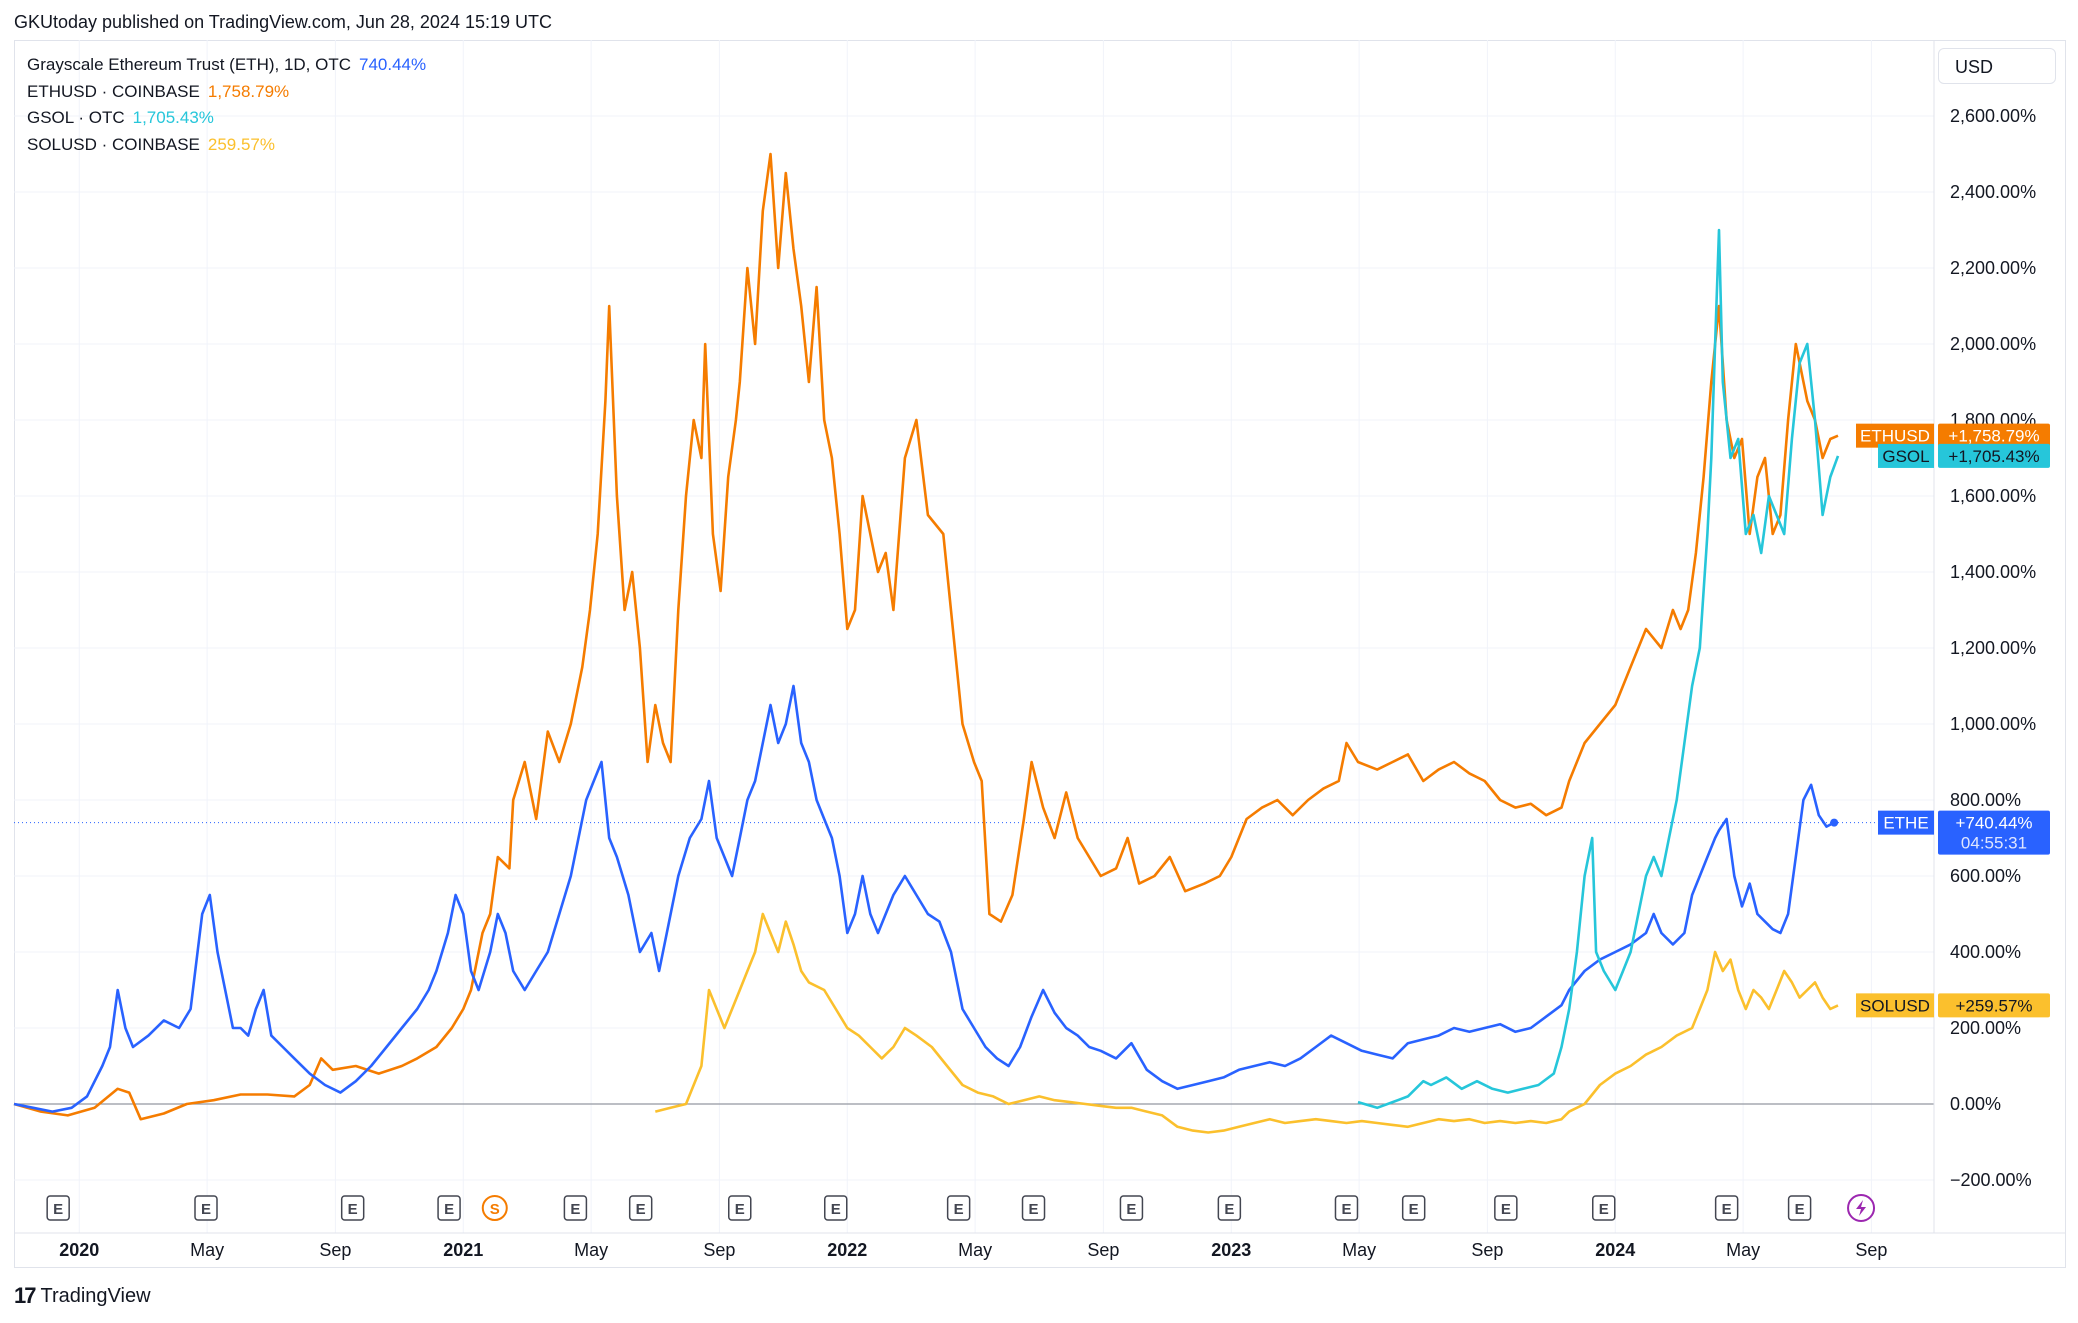 Image resolution: width=2078 pixels, height=1323 pixels. I want to click on legend-name: ETHUSD · COINBASE, so click(113, 91).